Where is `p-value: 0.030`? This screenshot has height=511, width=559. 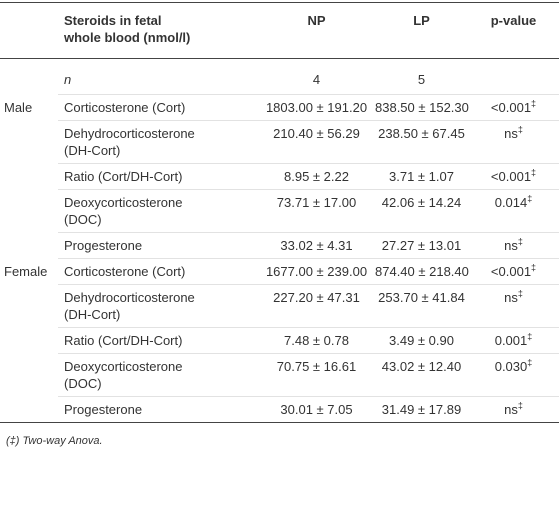 p-value: 0.030 is located at coordinates (511, 366).